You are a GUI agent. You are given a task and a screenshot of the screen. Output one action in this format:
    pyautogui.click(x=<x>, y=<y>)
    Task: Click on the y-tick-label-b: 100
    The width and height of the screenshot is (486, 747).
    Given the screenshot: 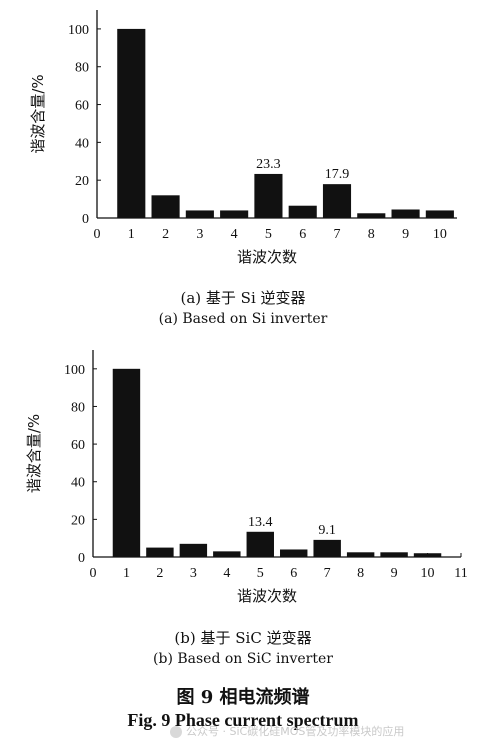 What is the action you would take?
    pyautogui.click(x=74, y=370)
    